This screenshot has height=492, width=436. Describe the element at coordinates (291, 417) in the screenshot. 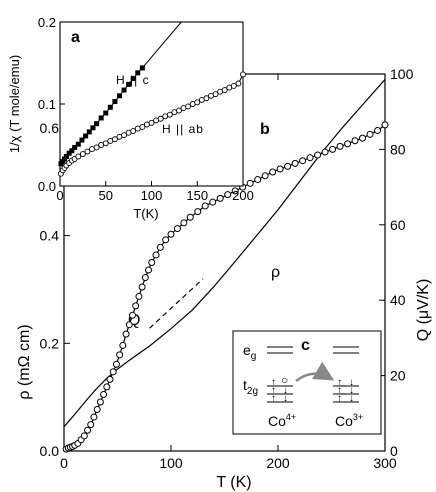

I see `ion-co4-charge: 4+` at that location.